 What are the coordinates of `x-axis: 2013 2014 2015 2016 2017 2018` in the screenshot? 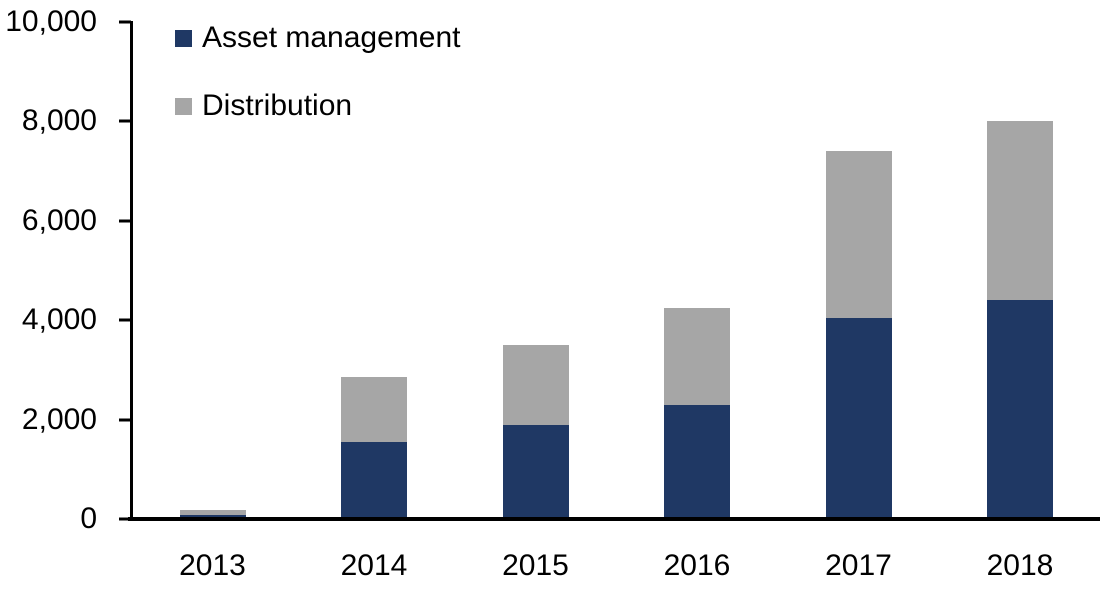 It's located at (616, 568).